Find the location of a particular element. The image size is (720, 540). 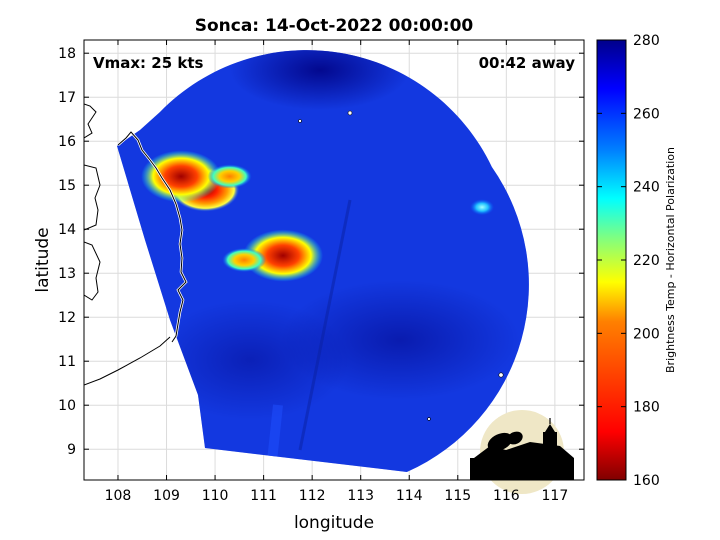

chart-title: Sonca: 14-Oct-2022 00:00:00 is located at coordinates (334, 26).